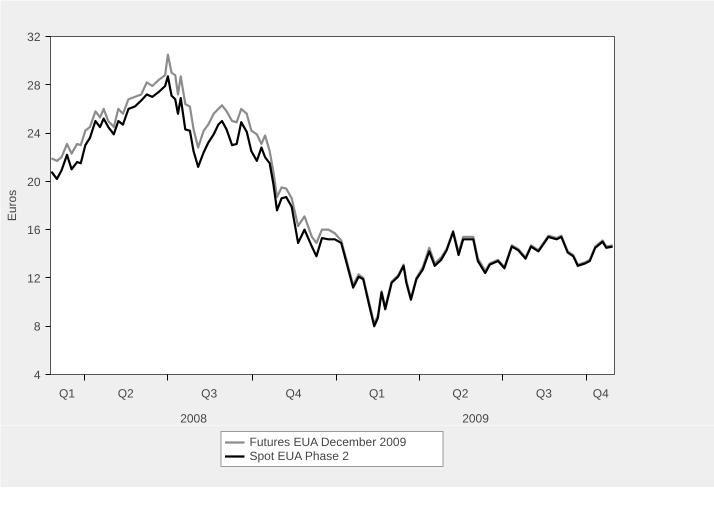 This screenshot has height=508, width=714. I want to click on text: 2009, so click(476, 419).